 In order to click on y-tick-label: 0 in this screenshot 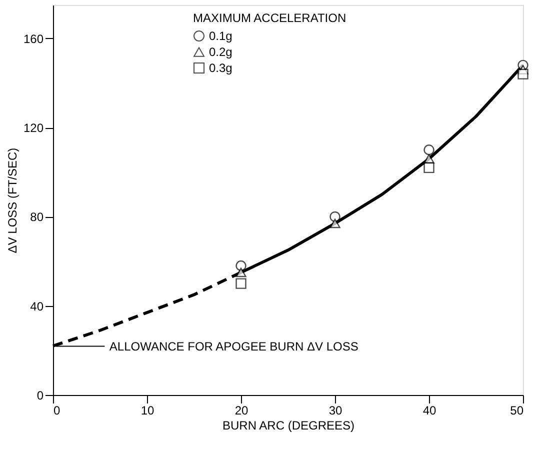, I will do `click(40, 395)`.